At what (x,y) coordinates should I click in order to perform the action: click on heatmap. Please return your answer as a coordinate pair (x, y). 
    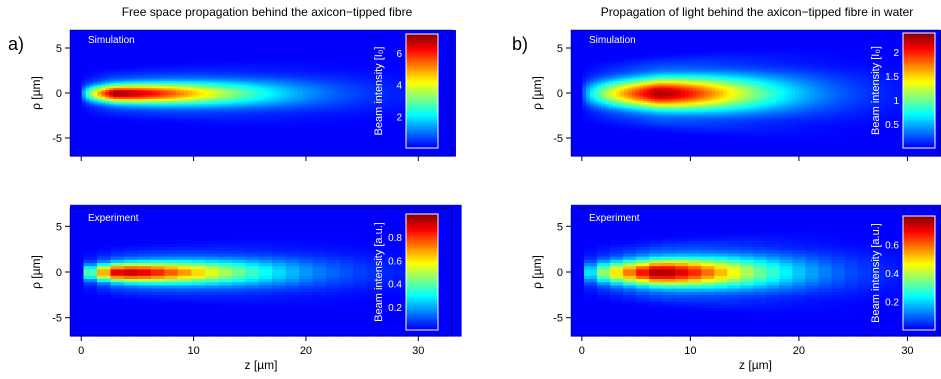
    Looking at the image, I should click on (263, 93).